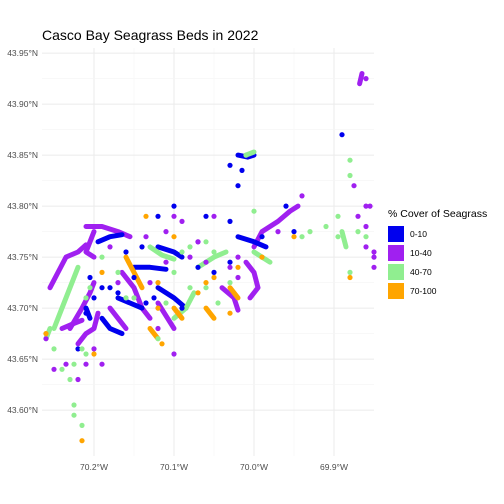 The height and width of the screenshot is (504, 504). What do you see at coordinates (22, 53) in the screenshot?
I see `y-tick-label: 43.95°N` at bounding box center [22, 53].